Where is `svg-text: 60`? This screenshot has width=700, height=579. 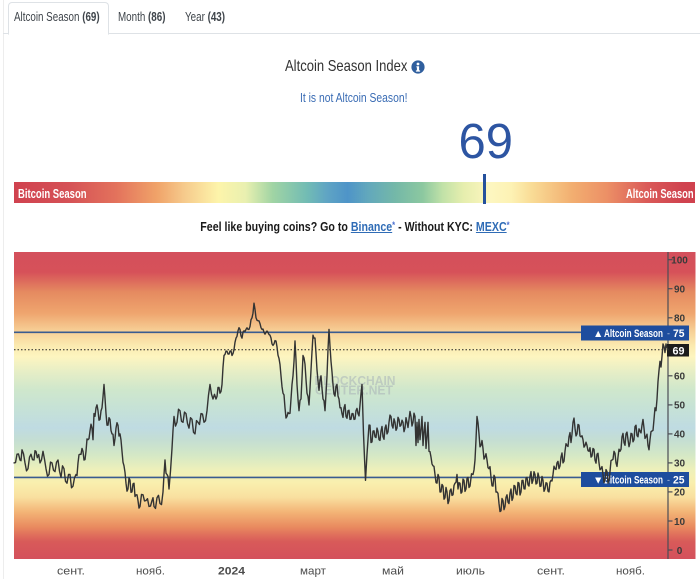
svg-text: 60 is located at coordinates (680, 377).